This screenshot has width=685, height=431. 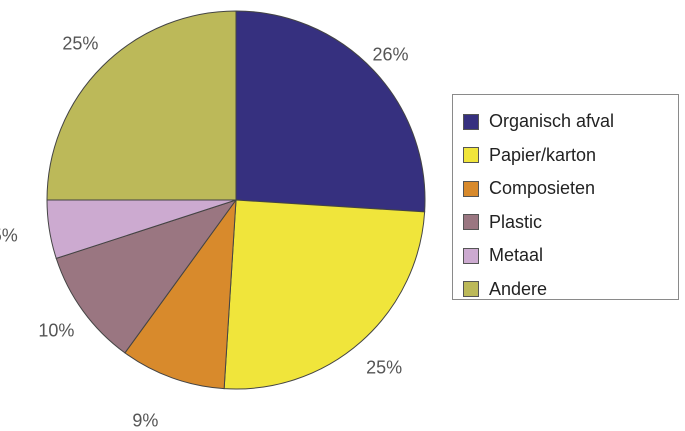 What do you see at coordinates (570, 223) in the screenshot?
I see `legend-item-plastic: Plastic` at bounding box center [570, 223].